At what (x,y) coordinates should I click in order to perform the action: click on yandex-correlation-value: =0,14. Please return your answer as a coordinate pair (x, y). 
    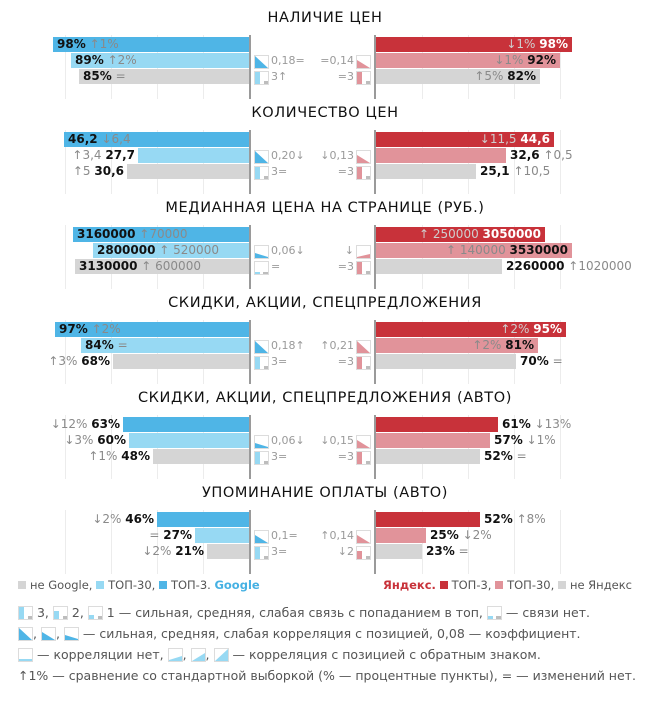
    Looking at the image, I should click on (337, 60).